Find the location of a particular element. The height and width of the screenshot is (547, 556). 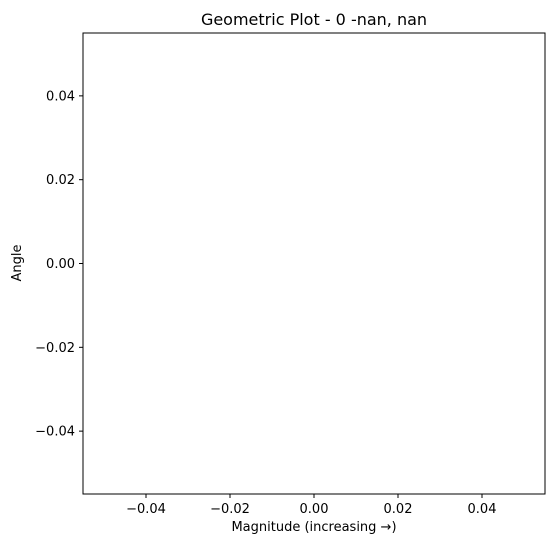

y-axis: −0.04 −0.02 0.00 0.02 0.04 is located at coordinates (59, 264).